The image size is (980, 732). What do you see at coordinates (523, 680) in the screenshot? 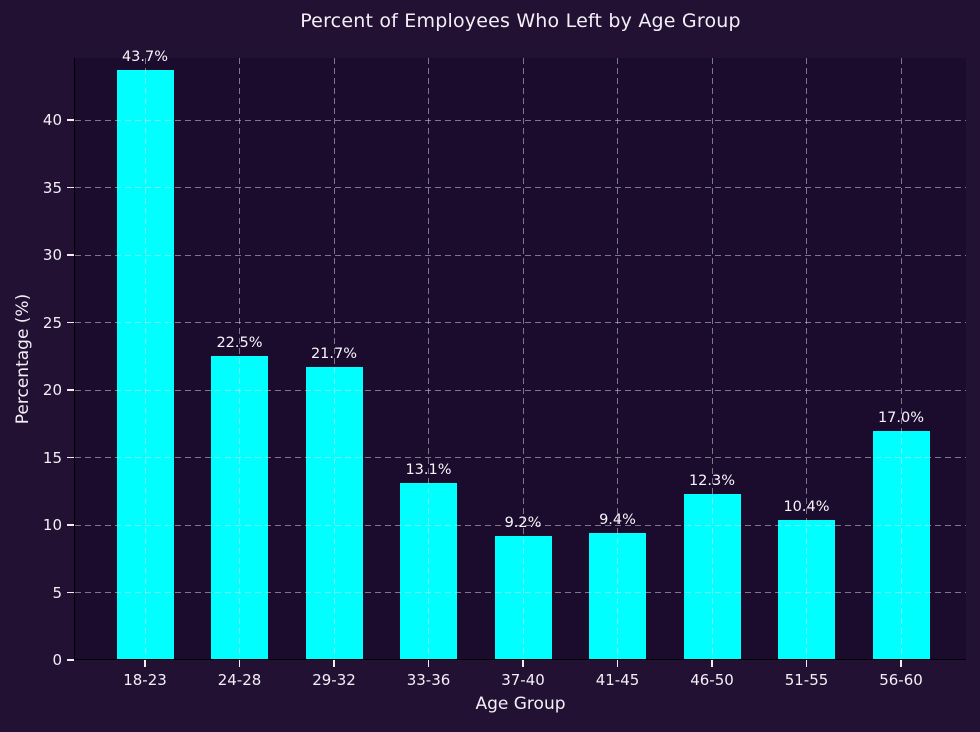
I see `x-tick-label: 37-40` at bounding box center [523, 680].